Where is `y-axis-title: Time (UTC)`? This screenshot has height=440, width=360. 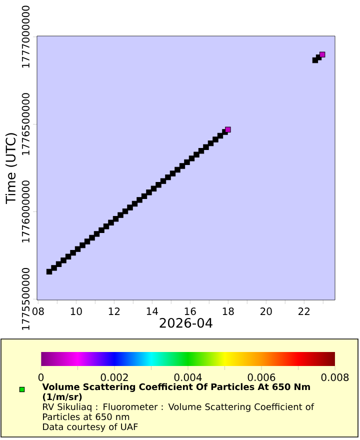 y-axis-title: Time (UTC) is located at coordinates (11, 168).